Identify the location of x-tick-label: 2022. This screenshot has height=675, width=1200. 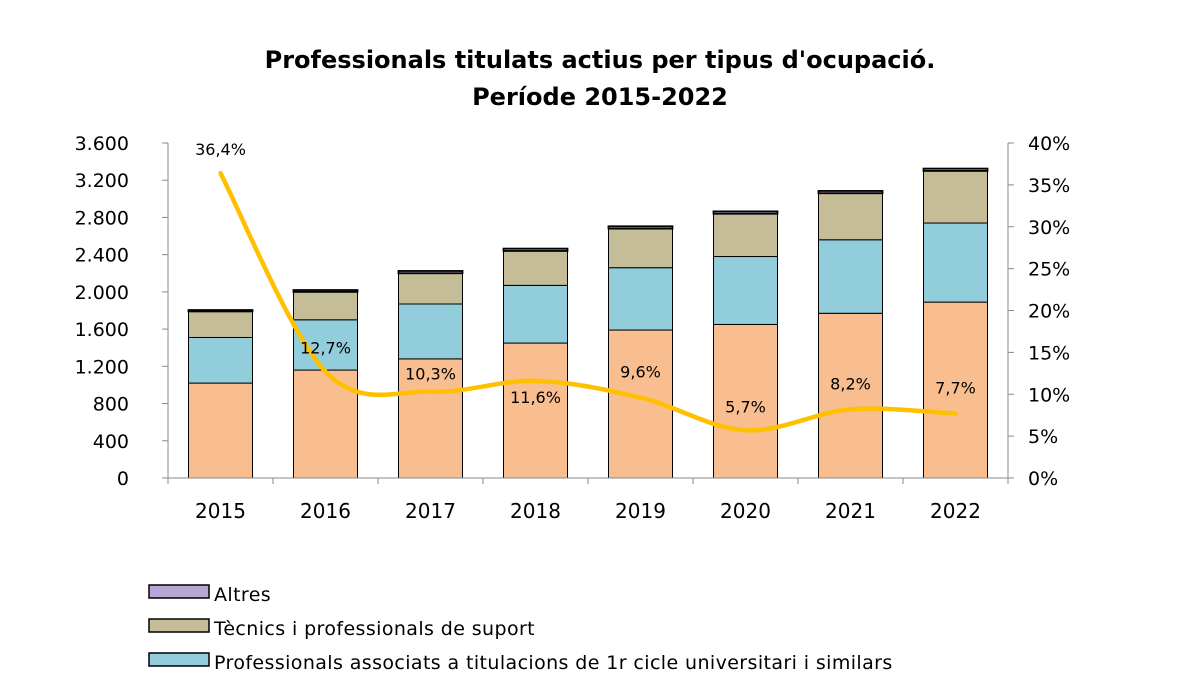
(955, 511).